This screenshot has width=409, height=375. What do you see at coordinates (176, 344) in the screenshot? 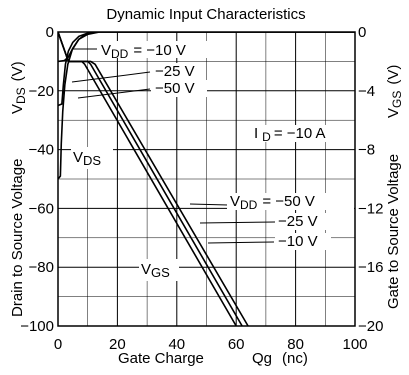
I see `x-tick-label: 40` at bounding box center [176, 344].